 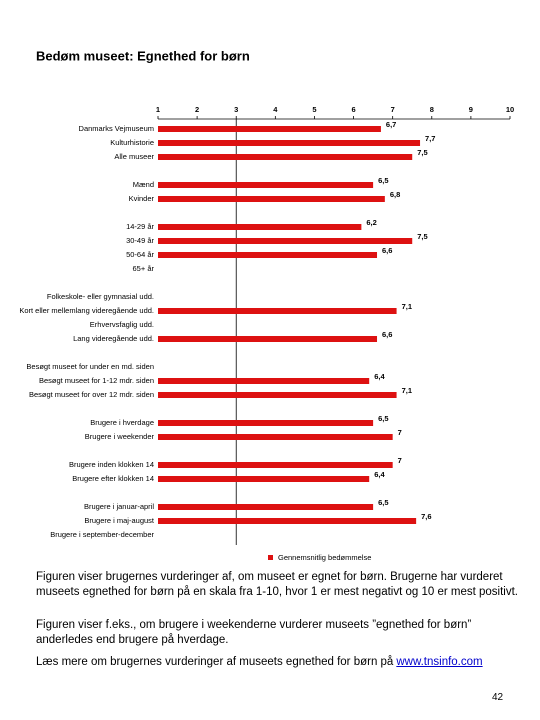 I want to click on y-tick-label: Besøgt museet for over 12 mdr. siden, so click(x=91, y=394).